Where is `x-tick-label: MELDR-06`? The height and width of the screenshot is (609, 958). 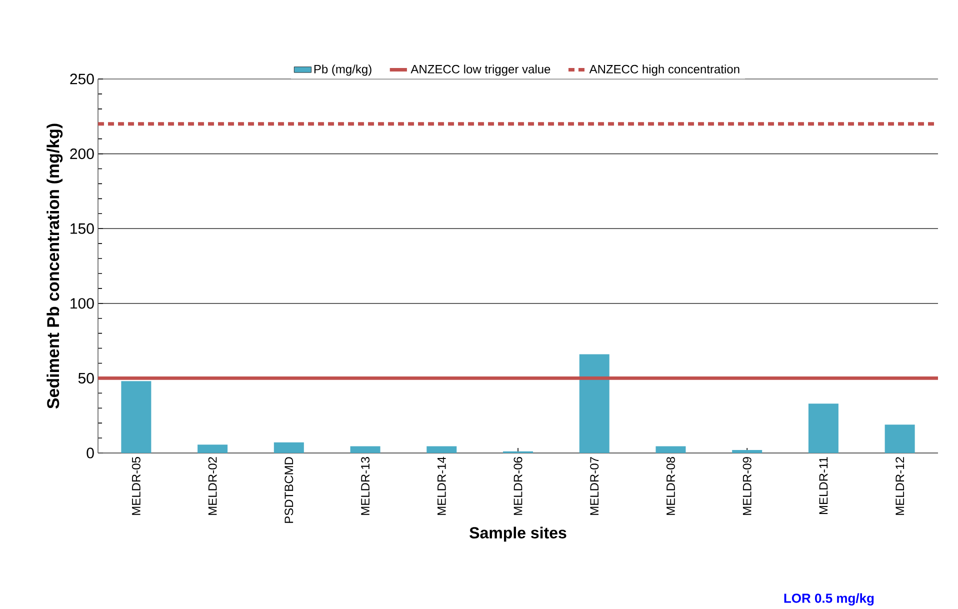 x-tick-label: MELDR-06 is located at coordinates (518, 486).